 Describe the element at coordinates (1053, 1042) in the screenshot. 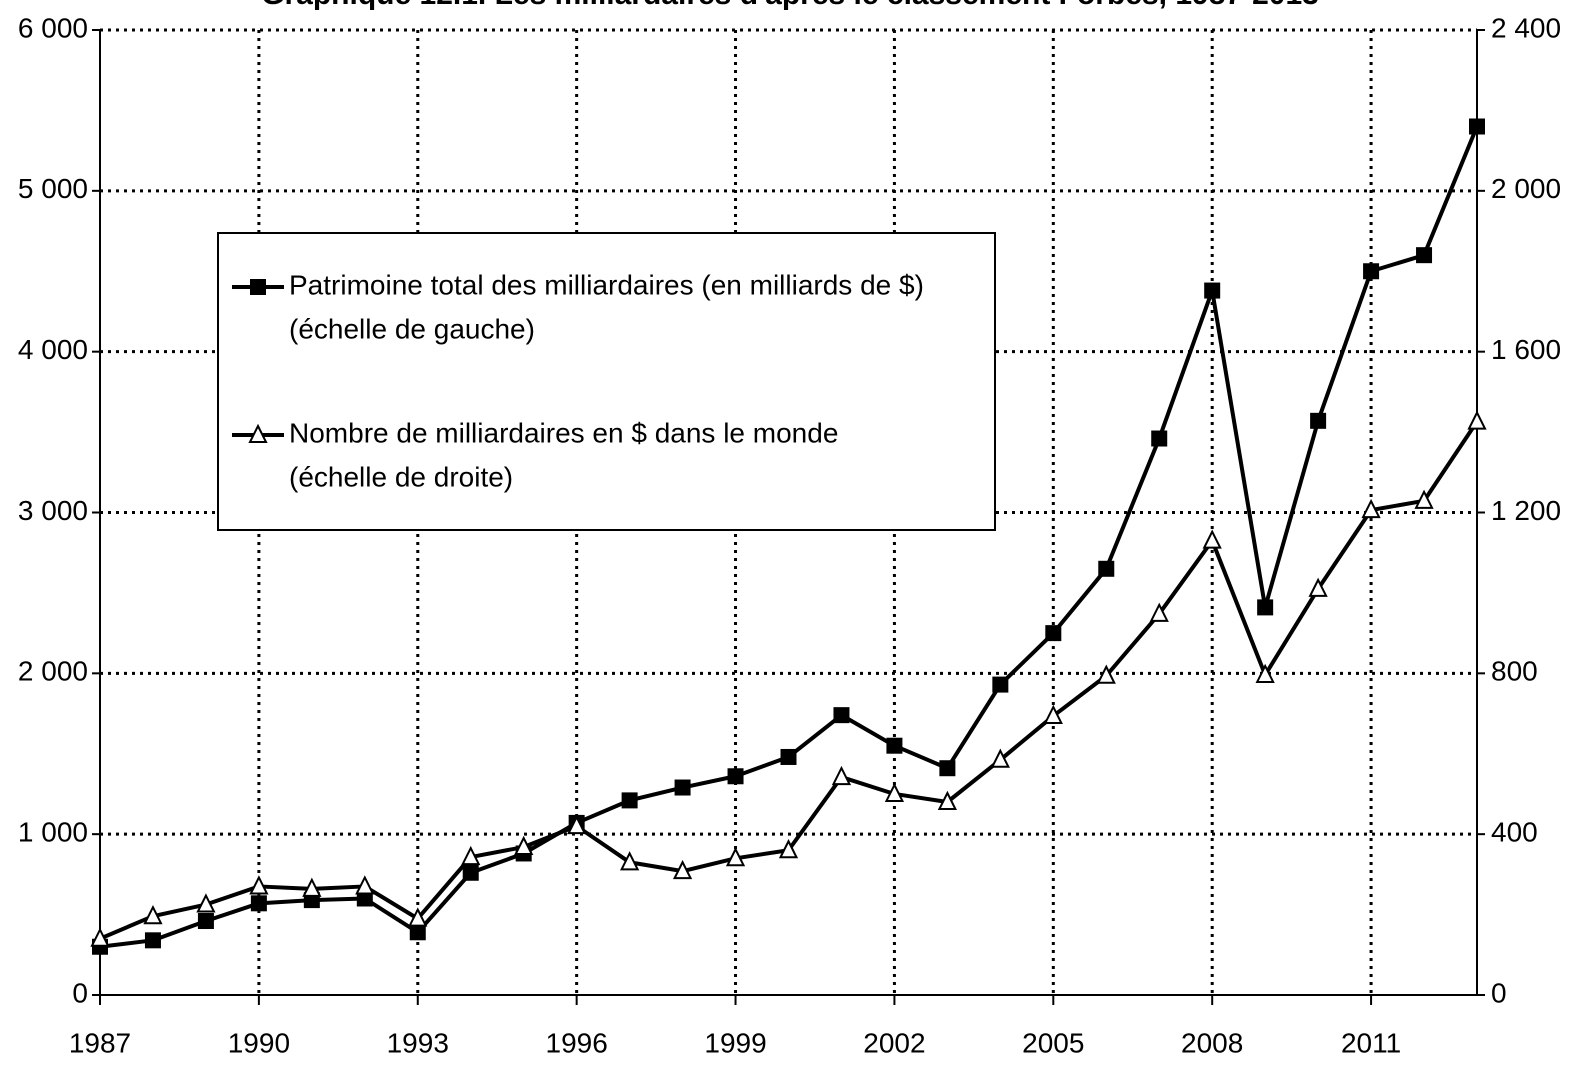

I see `x-tick-label: 2005` at that location.